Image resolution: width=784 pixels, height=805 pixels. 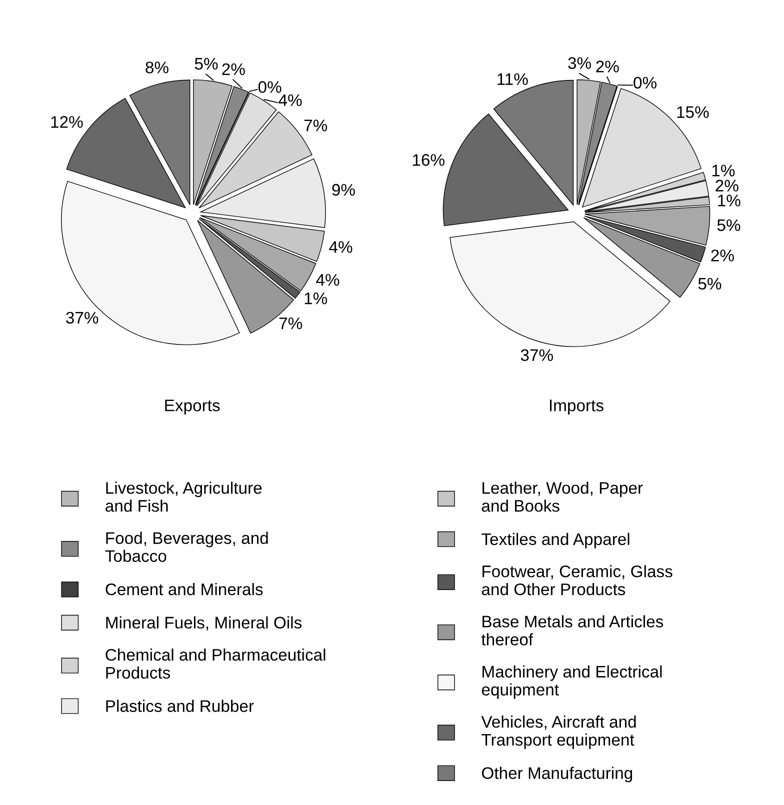 I want to click on legend-label: Livestock, Agriculture and Fish, so click(x=184, y=497).